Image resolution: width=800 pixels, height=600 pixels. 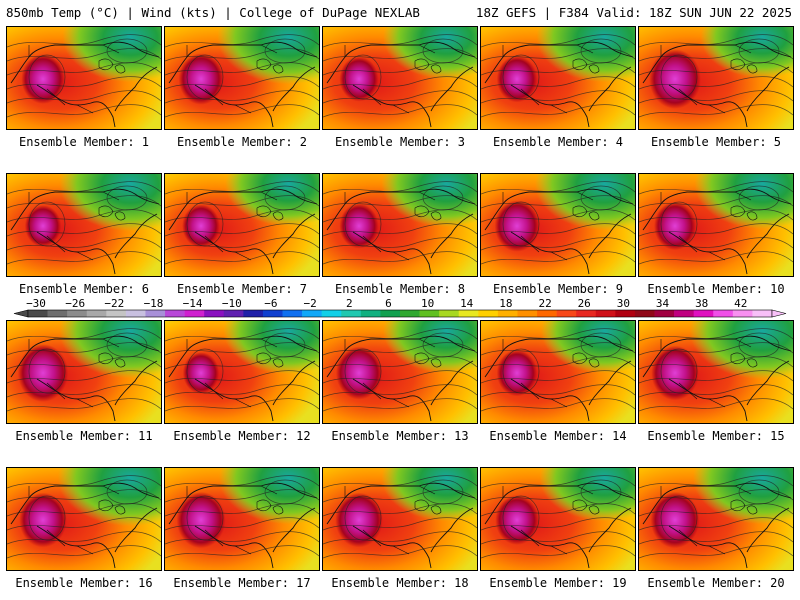 I want to click on colorbar-tick-label: −10, so click(x=232, y=303).